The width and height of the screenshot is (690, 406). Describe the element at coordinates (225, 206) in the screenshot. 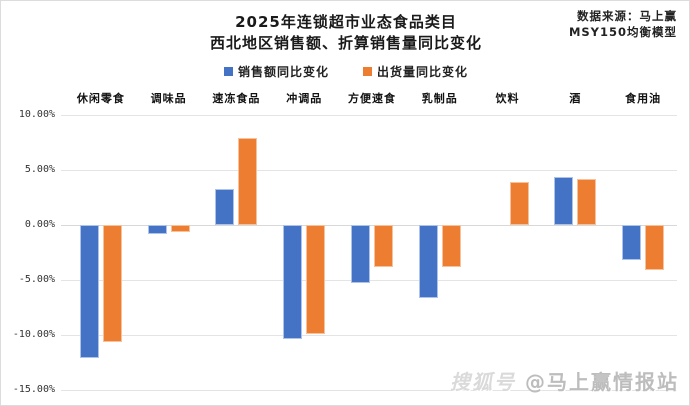

I see `bar-销售额同比变化-速冻食品` at that location.